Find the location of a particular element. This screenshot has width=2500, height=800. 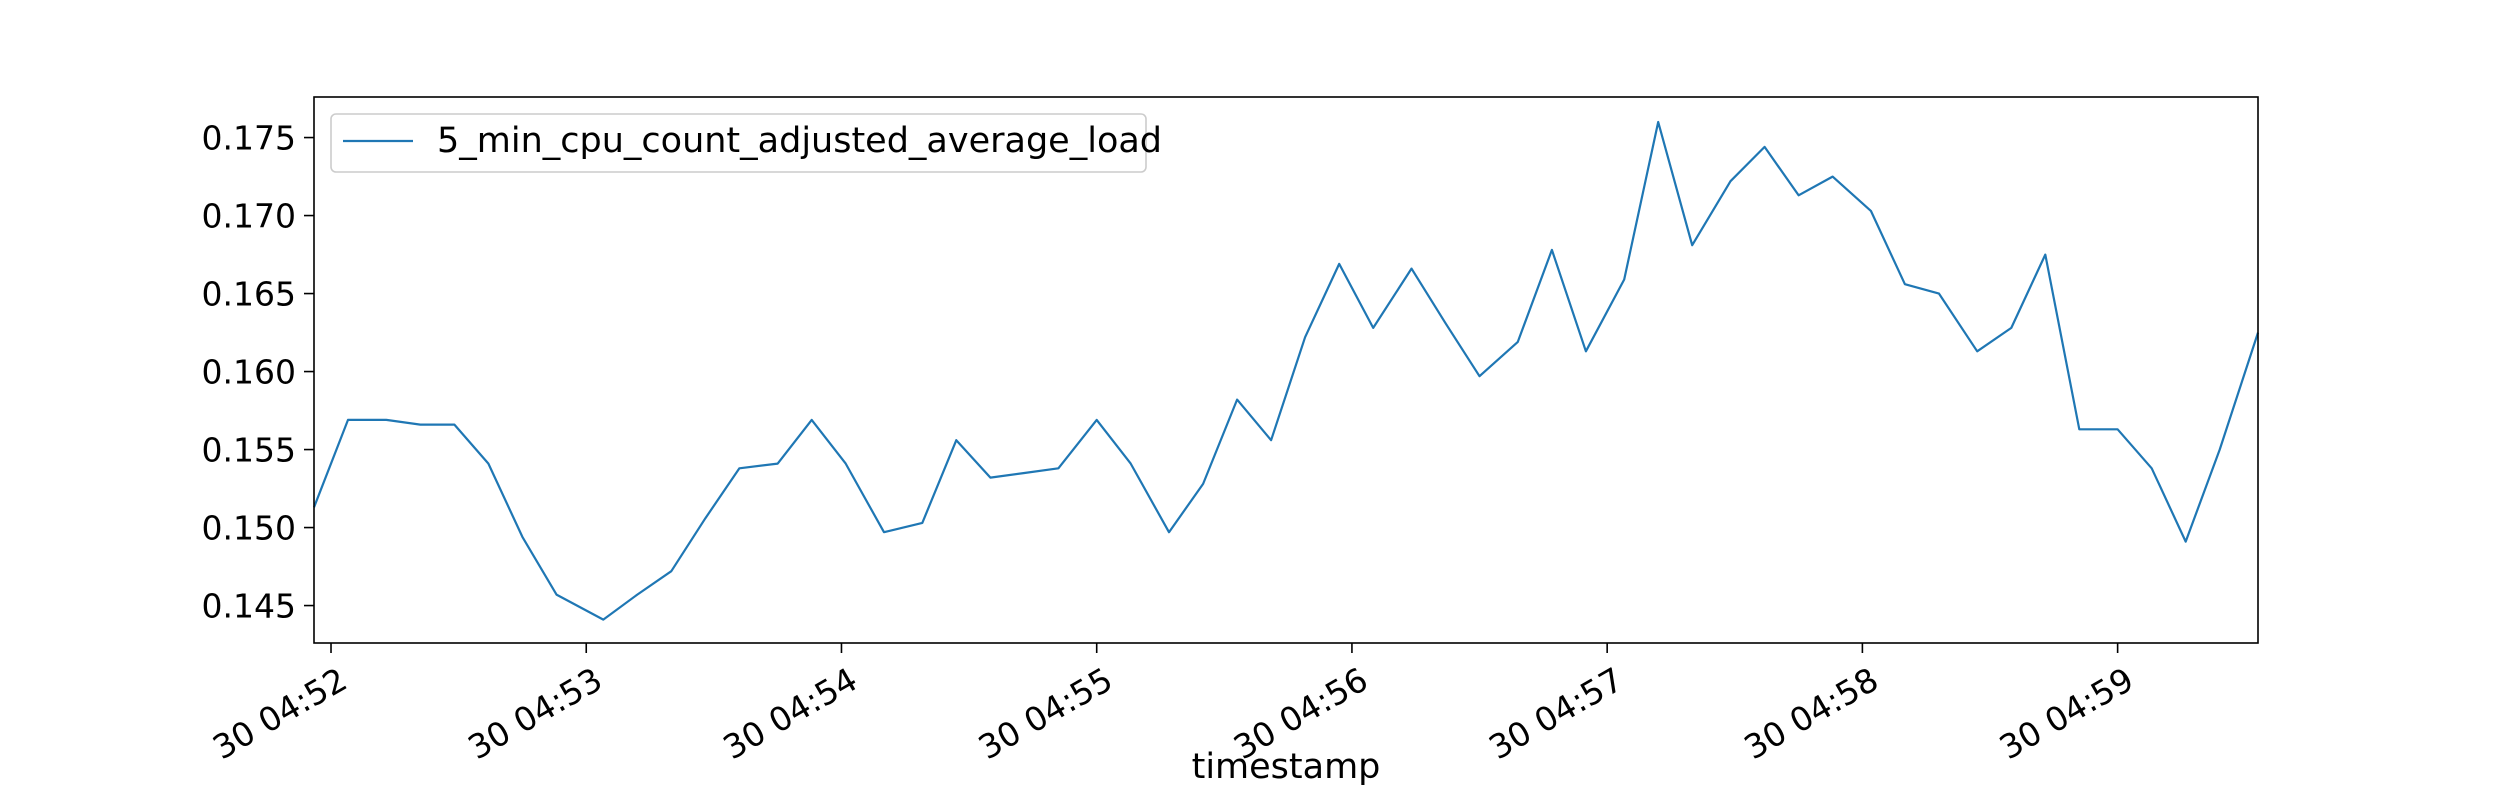

legend: 5_min_cpu_count_adjusted_average_load is located at coordinates (746, 143).